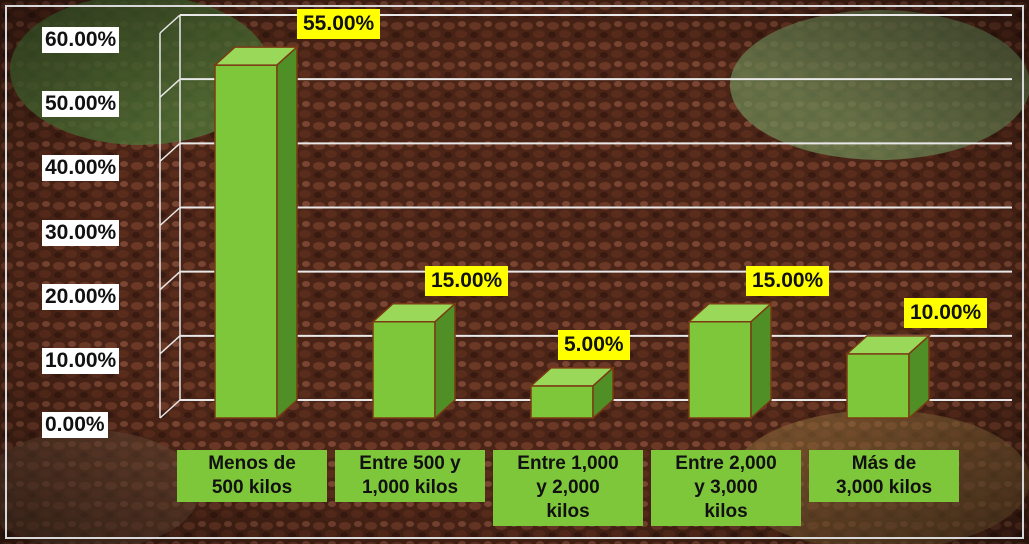 The image size is (1029, 544). I want to click on y-tick-label: 20.00%, so click(81, 296).